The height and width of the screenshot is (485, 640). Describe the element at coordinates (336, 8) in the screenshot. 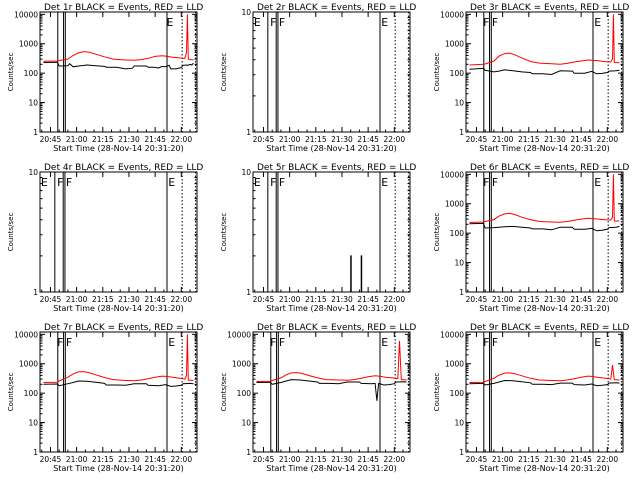

I see `panel-title: Det 2r BLACK = Events, RED = LLD` at that location.